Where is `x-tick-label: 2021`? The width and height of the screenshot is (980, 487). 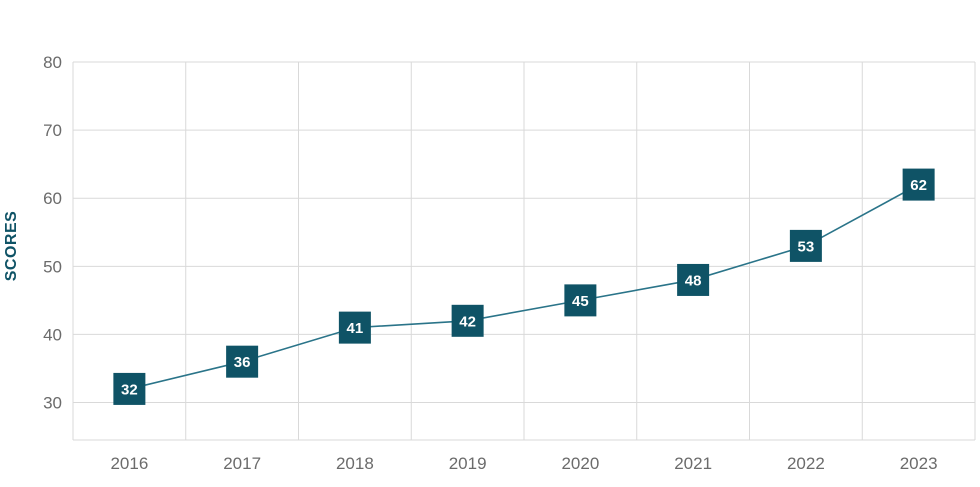
x-tick-label: 2021 is located at coordinates (693, 463).